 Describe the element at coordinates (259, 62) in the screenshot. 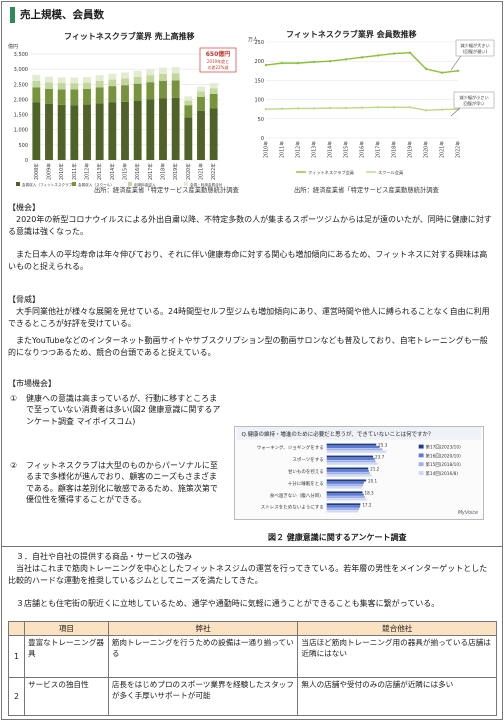

I see `chart2-ytick: 200` at that location.